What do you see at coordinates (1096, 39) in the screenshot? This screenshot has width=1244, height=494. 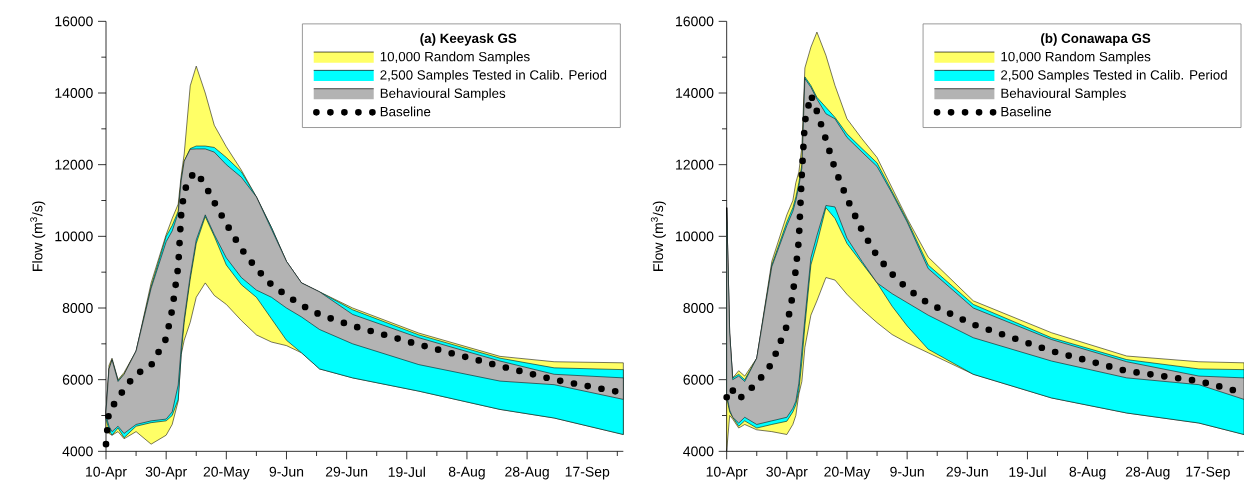 I see `legend-title: (b) Conawapa GS` at bounding box center [1096, 39].